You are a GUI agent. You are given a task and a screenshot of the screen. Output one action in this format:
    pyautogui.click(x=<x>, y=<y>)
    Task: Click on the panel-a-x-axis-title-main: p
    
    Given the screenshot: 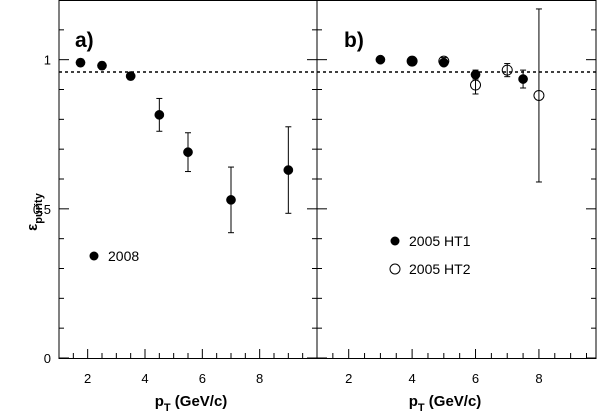 What is the action you would take?
    pyautogui.click(x=159, y=401)
    